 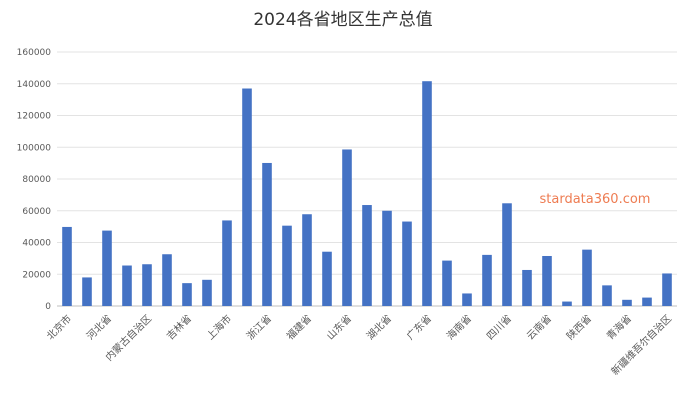 What do you see at coordinates (59, 327) in the screenshot?
I see `x-tick-label: 北京市` at bounding box center [59, 327].